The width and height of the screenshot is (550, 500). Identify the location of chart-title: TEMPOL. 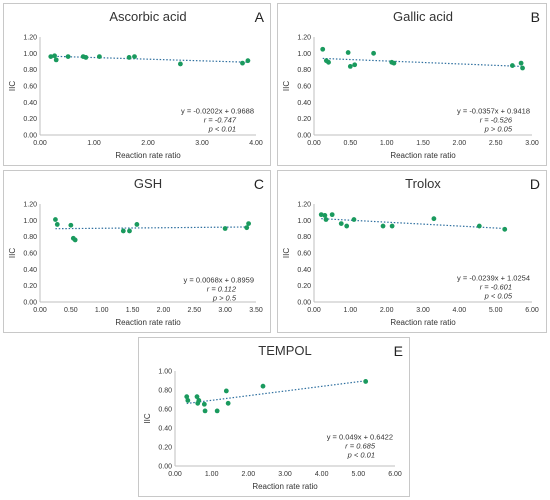
(284, 350).